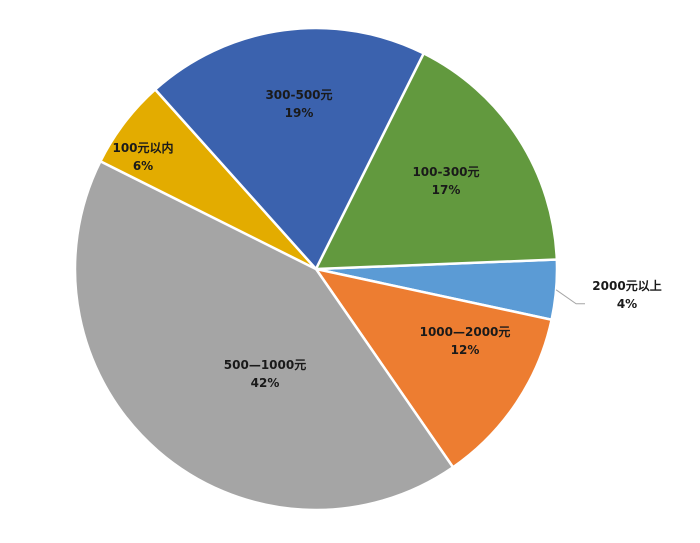 This screenshot has width=700, height=543. I want to click on slice-percent-label: 4%, so click(627, 304).